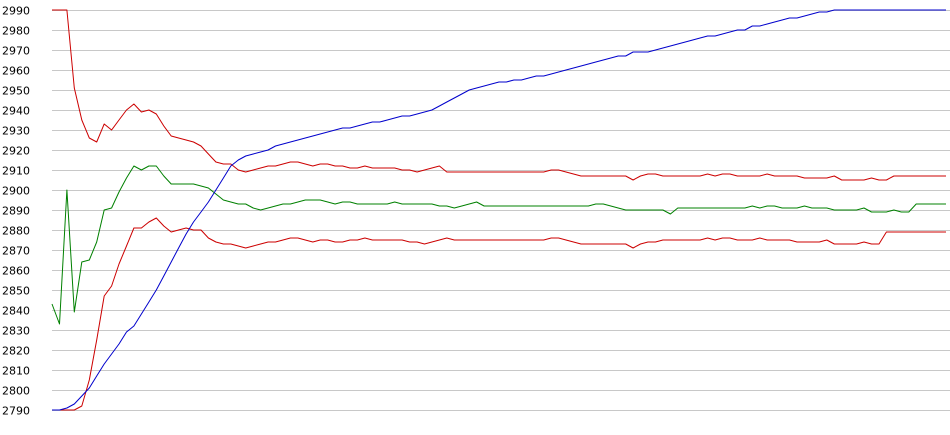 The width and height of the screenshot is (950, 435). Describe the element at coordinates (16, 331) in the screenshot. I see `y-tick-label: 2830` at that location.